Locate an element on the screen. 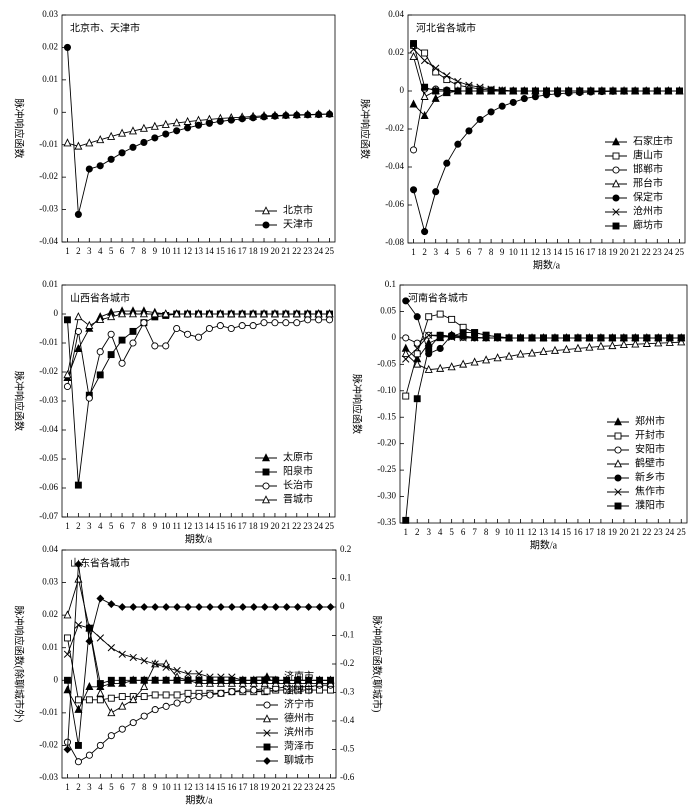  y-tick-label: 0.03 is located at coordinates (50, 14).